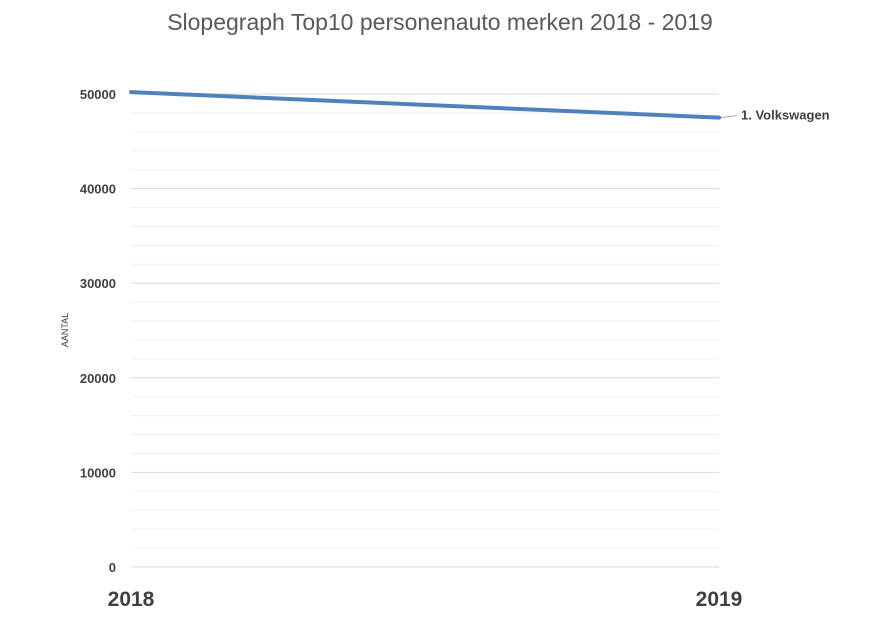 Image resolution: width=877 pixels, height=621 pixels. What do you see at coordinates (98, 189) in the screenshot?
I see `y-tick-label: 40000` at bounding box center [98, 189].